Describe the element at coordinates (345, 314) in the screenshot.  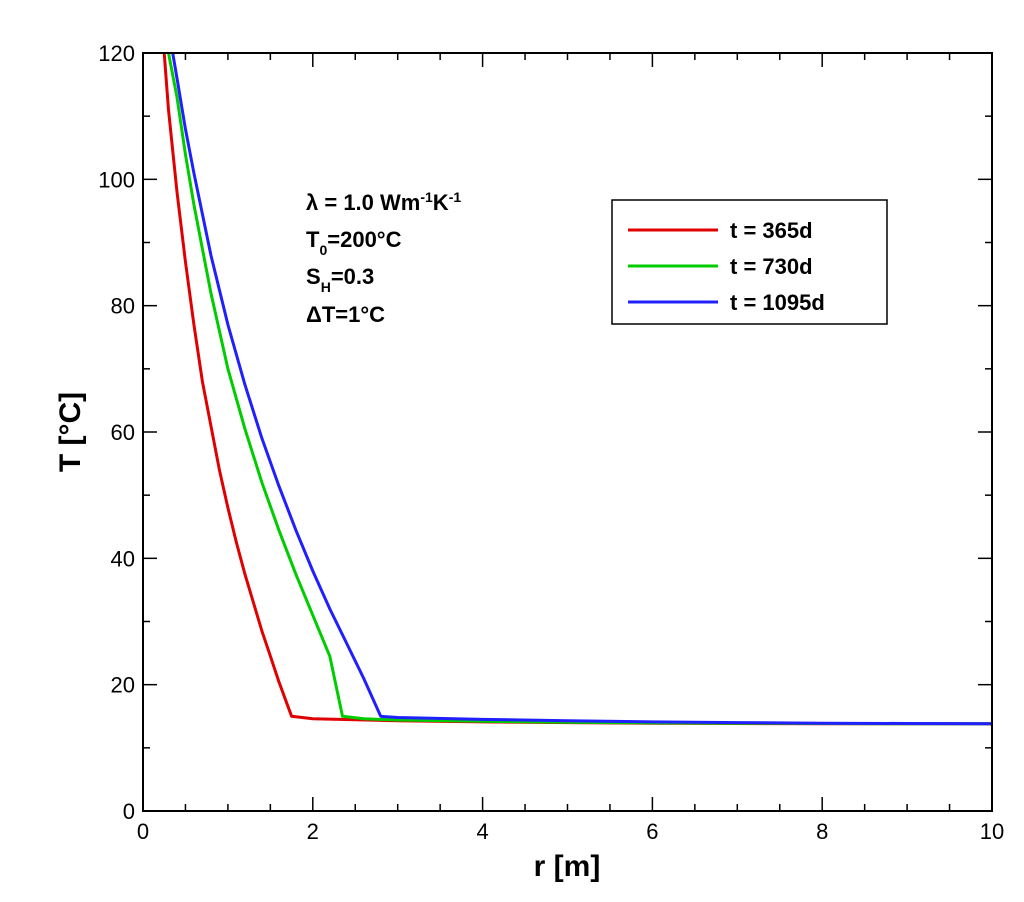
I see `annotation-delta-t: ΔT=1°C` at that location.